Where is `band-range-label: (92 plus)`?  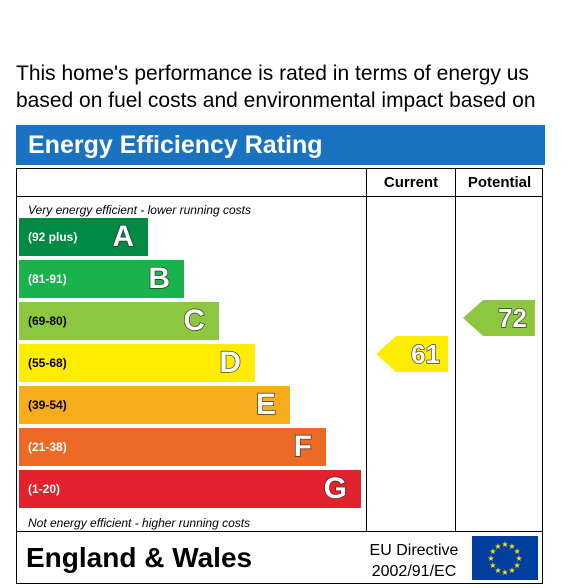 band-range-label: (92 plus) is located at coordinates (53, 237).